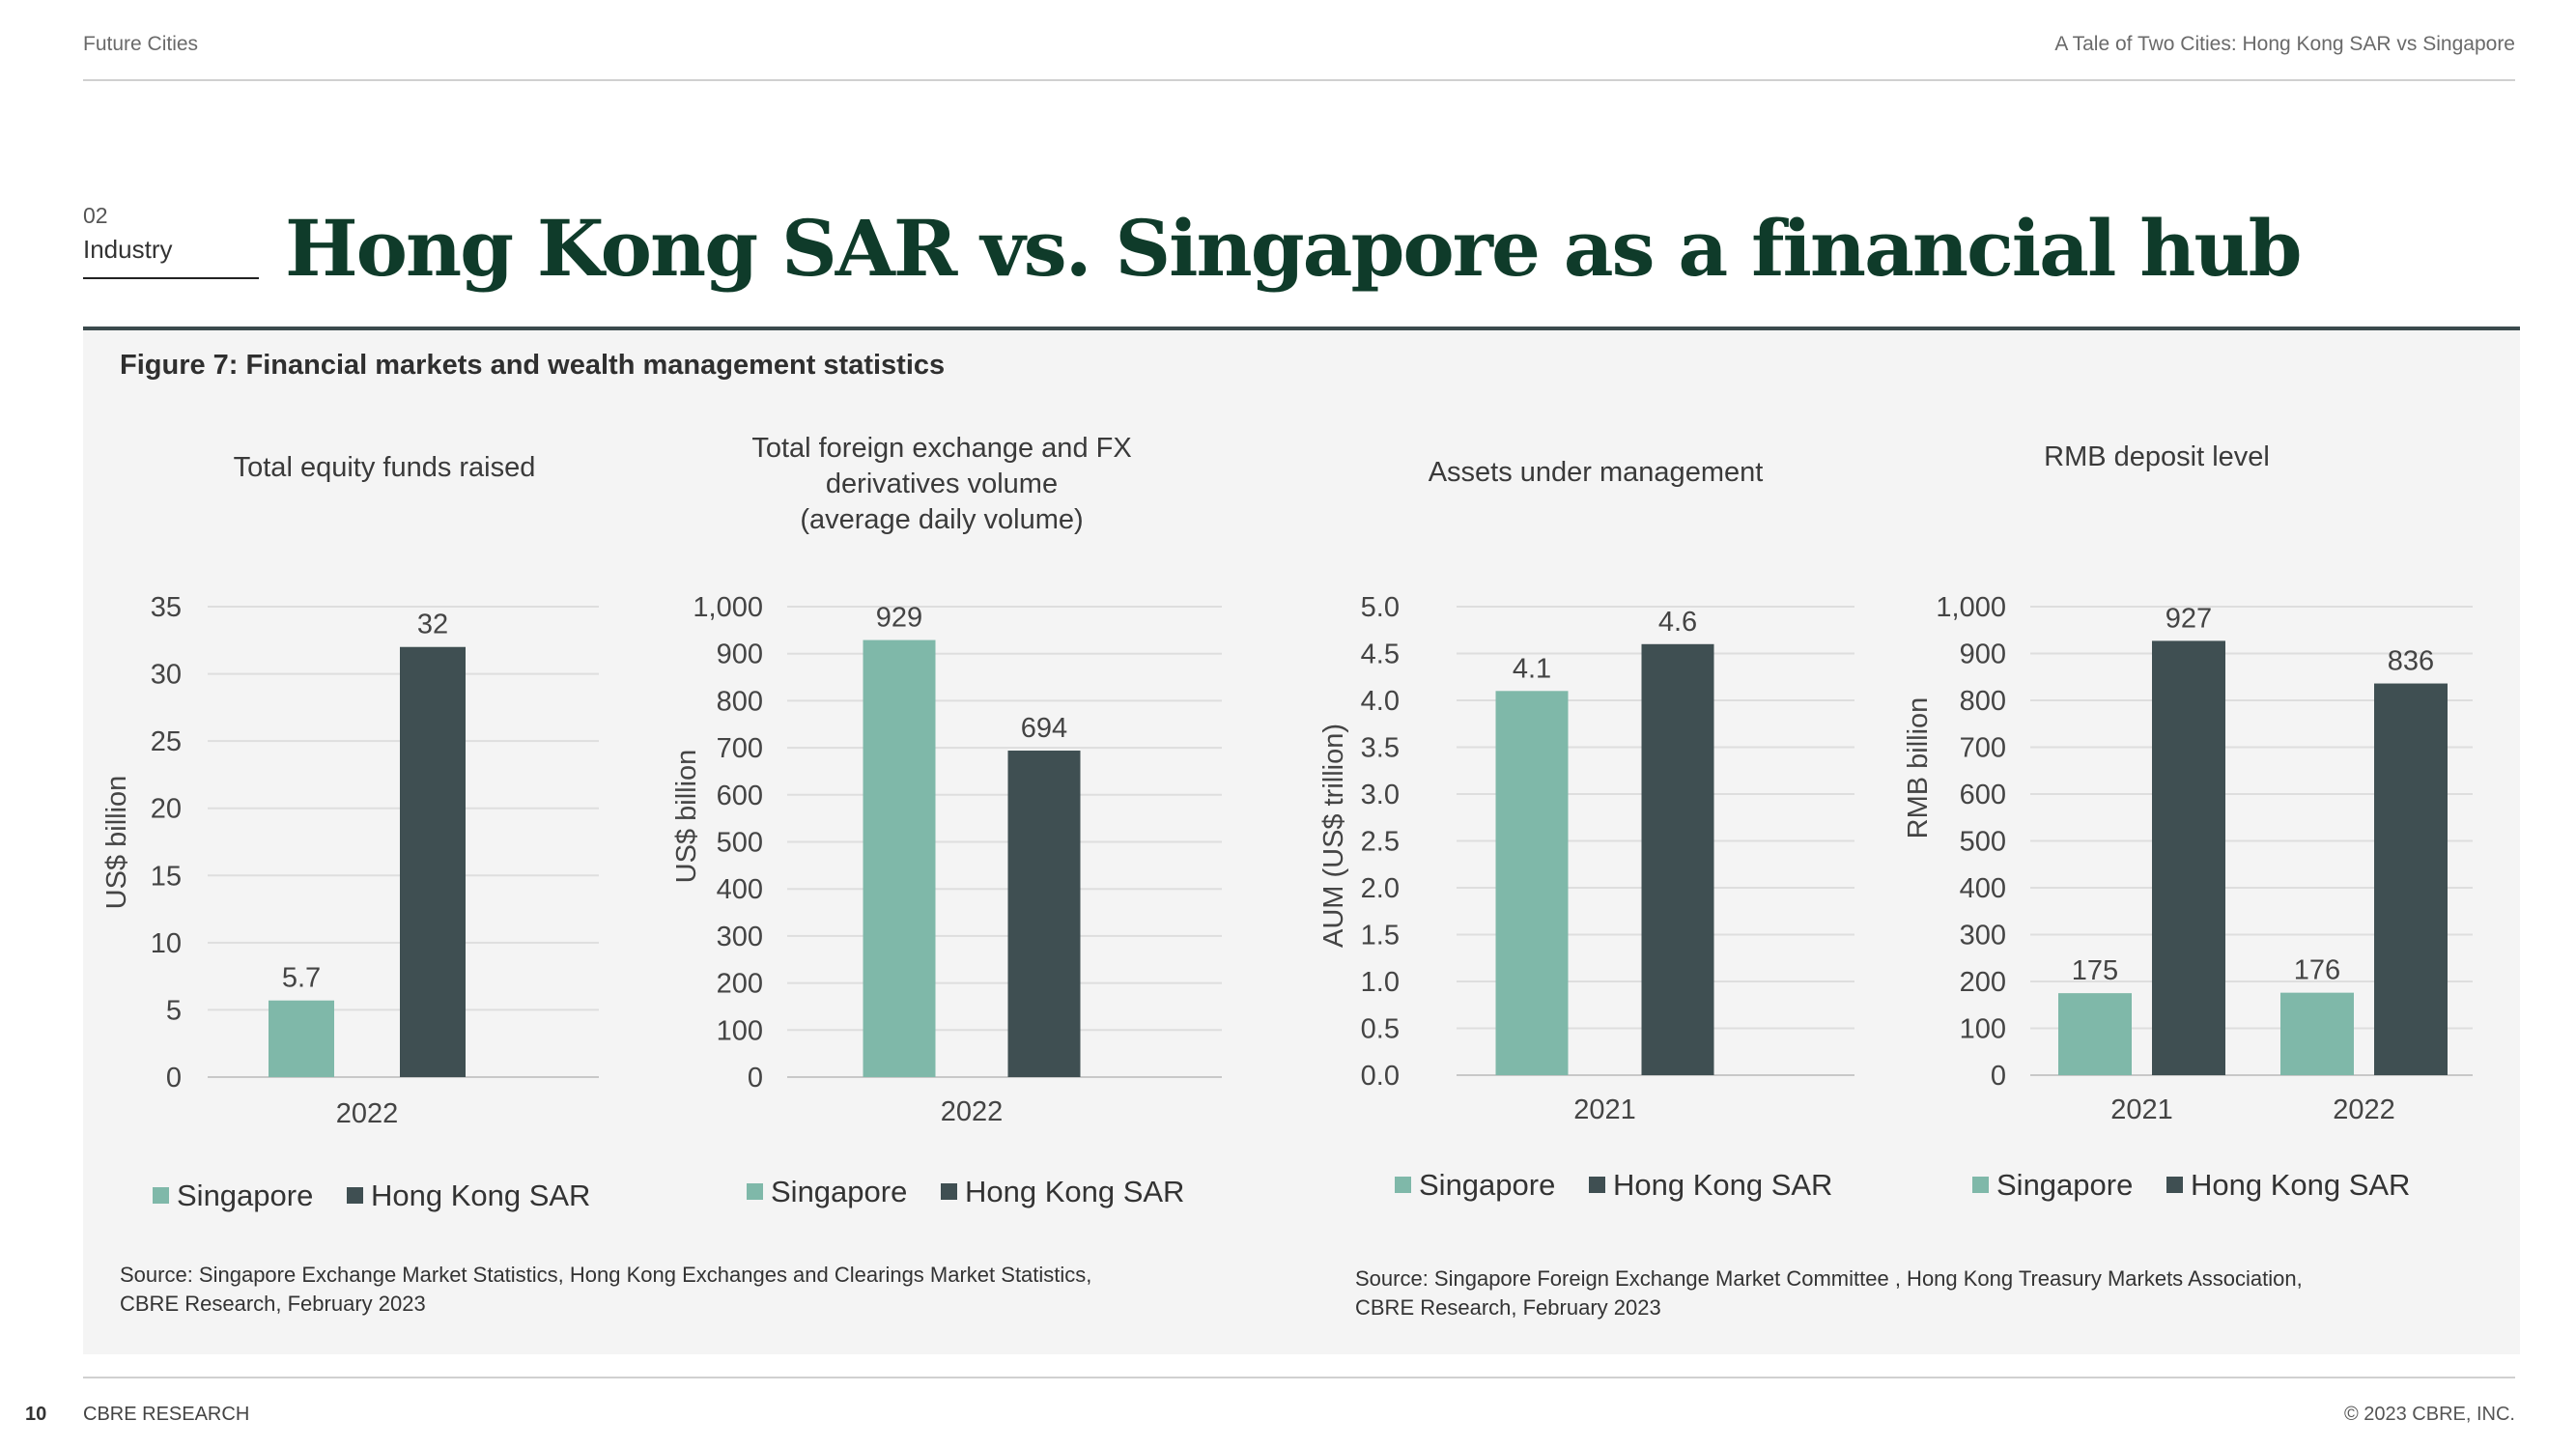  I want to click on y-tick-label: 0.0, so click(1380, 1076).